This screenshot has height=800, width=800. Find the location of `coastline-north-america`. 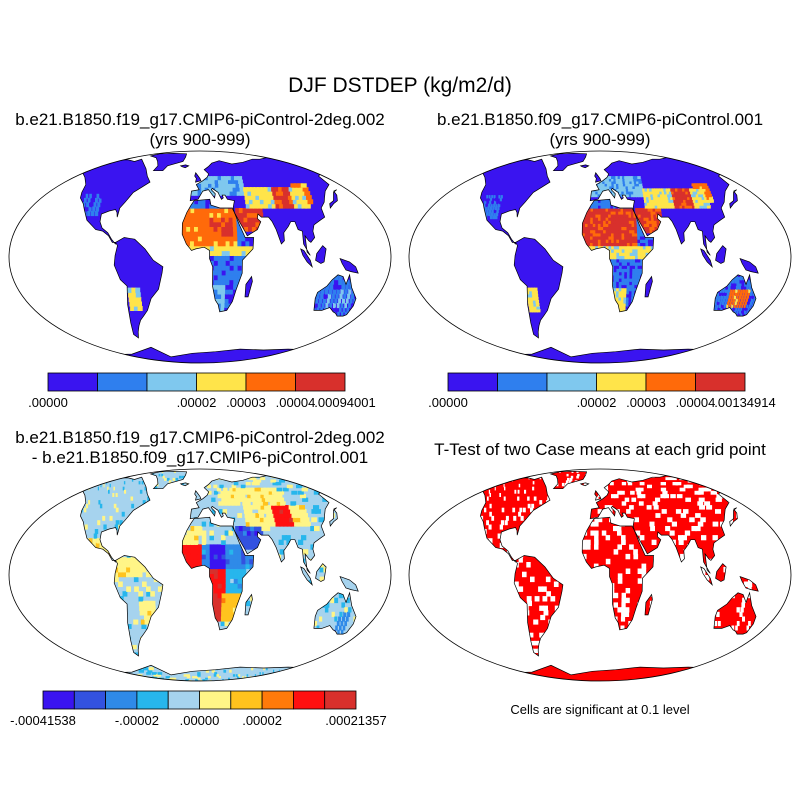

coastline-north-america is located at coordinates (105, 201).